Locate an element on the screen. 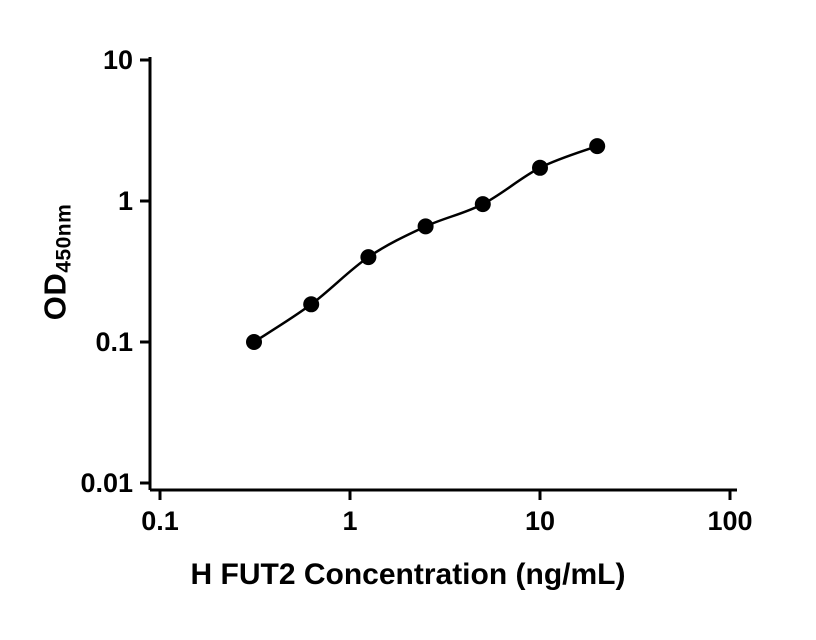 This screenshot has width=816, height=640. y-tick-label: 0.01 is located at coordinates (106, 483).